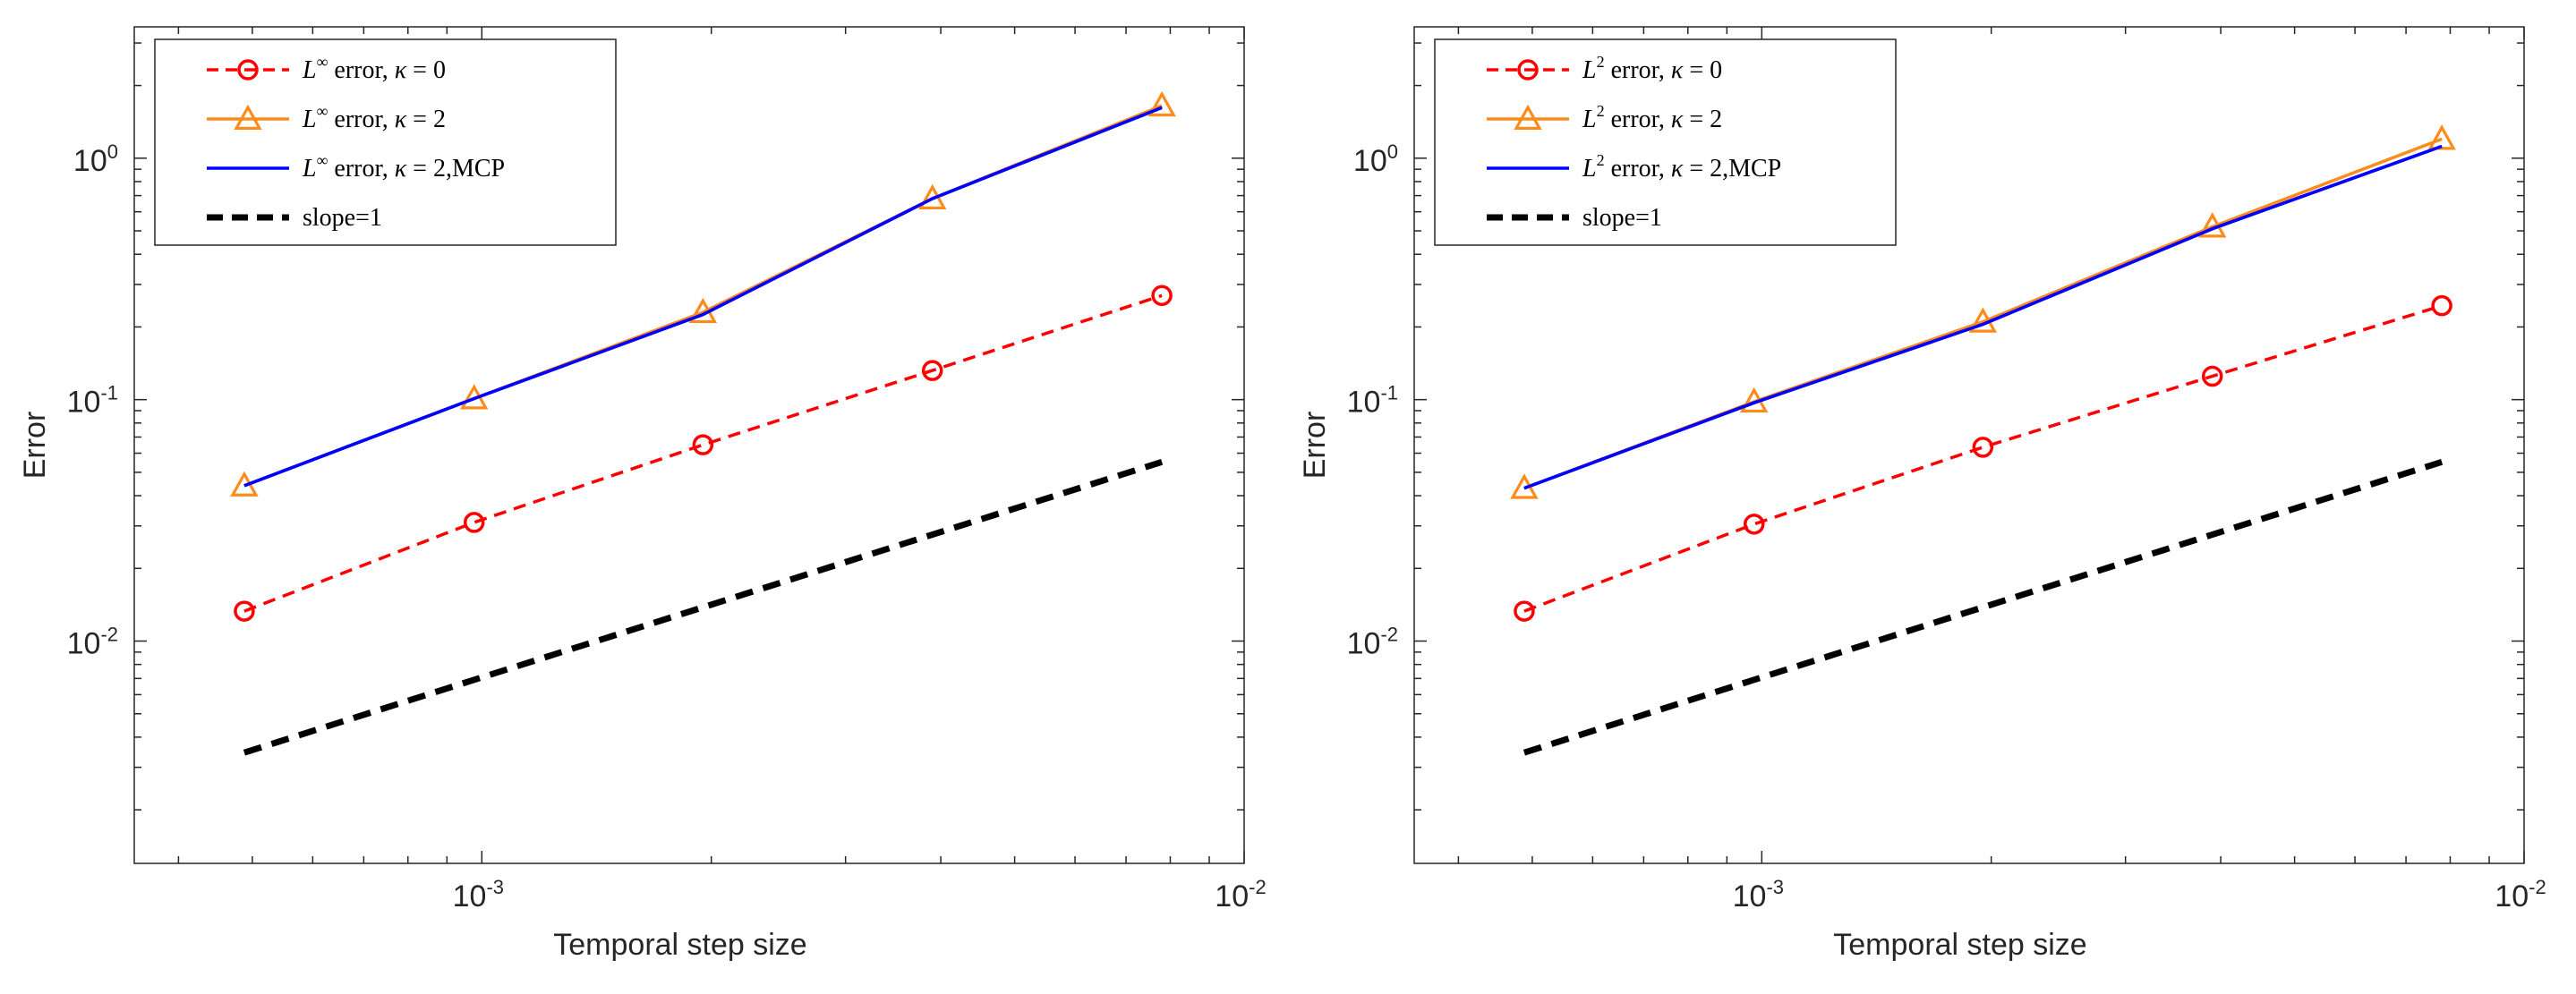 This screenshot has height=994, width=2576. Describe the element at coordinates (1652, 117) in the screenshot. I see `legend-label-1: L2 error, κ = 2` at that location.